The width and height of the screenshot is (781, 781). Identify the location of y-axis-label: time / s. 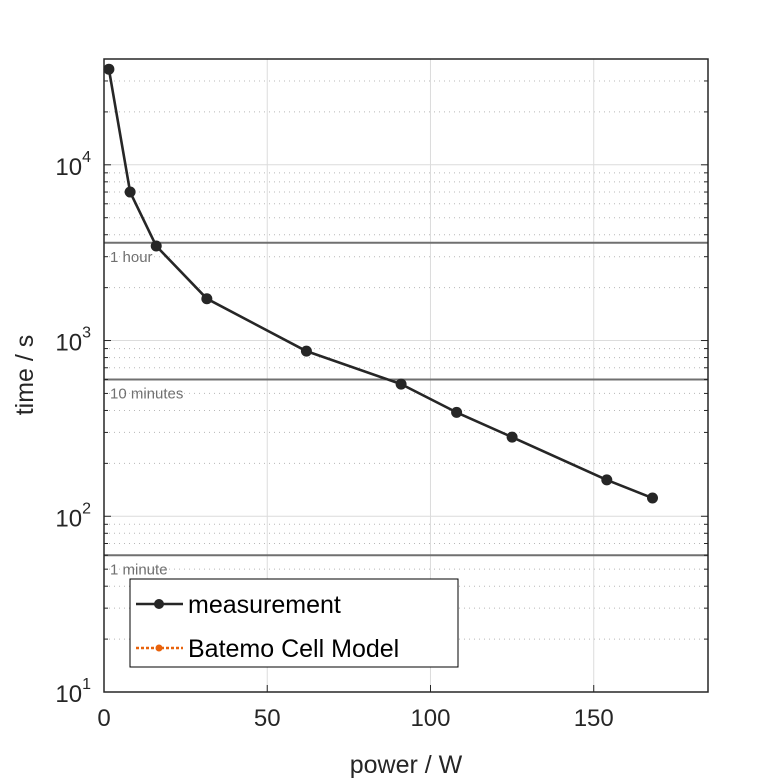
(25, 375).